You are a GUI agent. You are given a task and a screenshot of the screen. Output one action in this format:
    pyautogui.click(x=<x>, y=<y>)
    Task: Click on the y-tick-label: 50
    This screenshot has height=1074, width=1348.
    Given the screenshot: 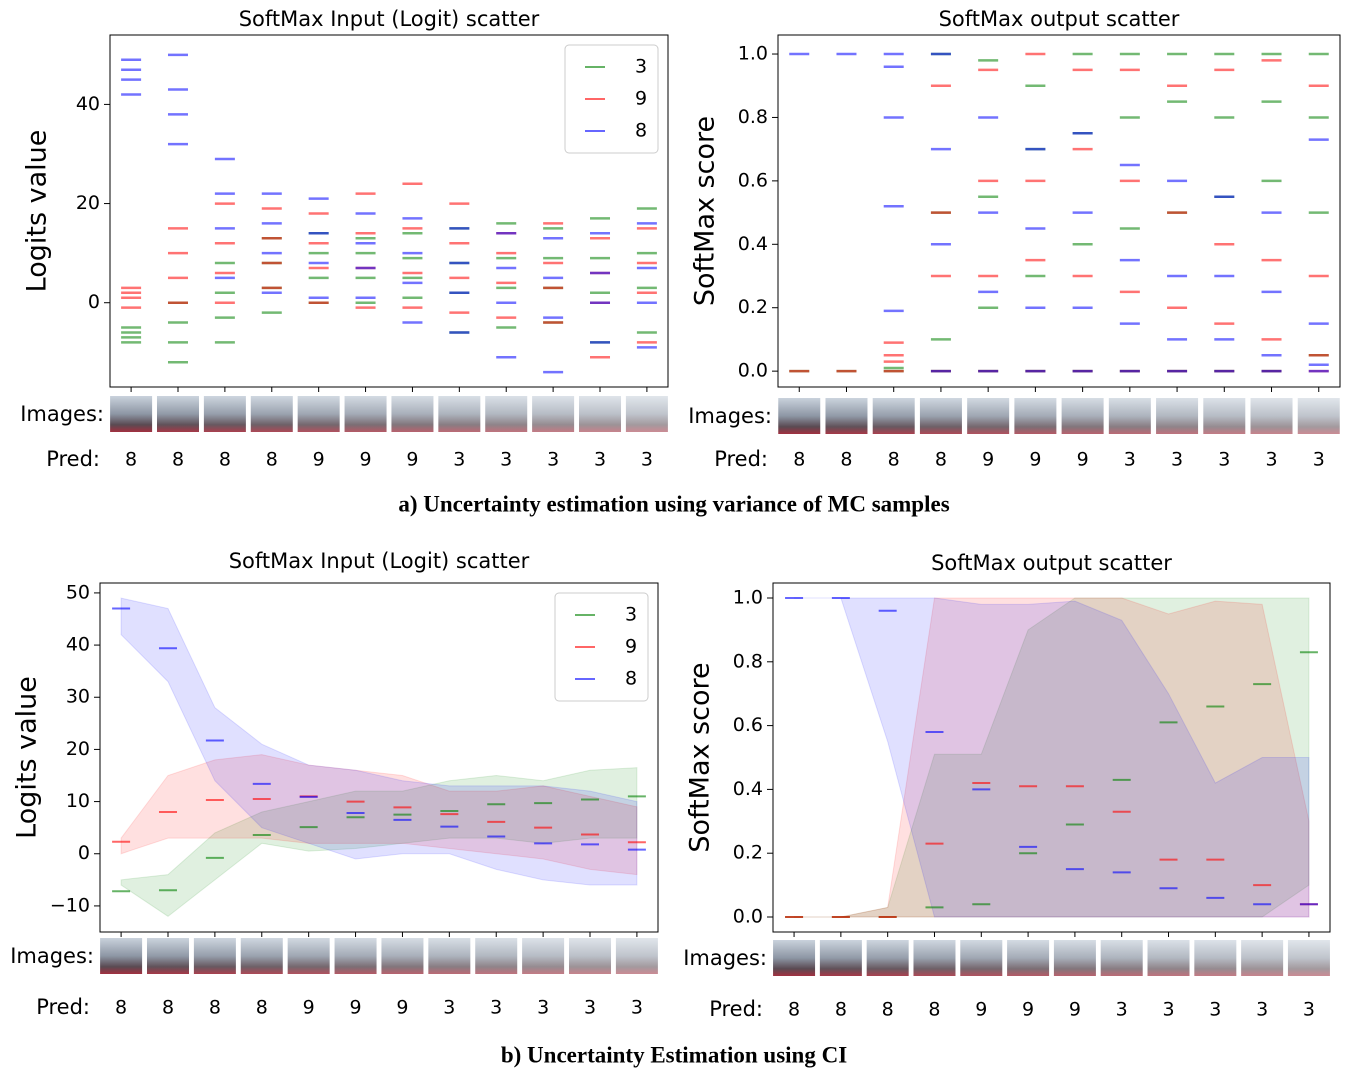 What is the action you would take?
    pyautogui.click(x=78, y=592)
    